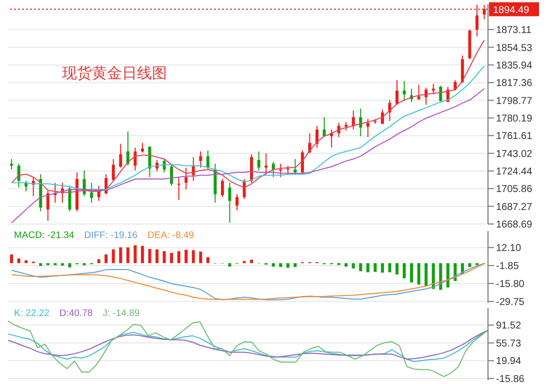  What do you see at coordinates (514, 48) in the screenshot?
I see `y-tick-label: 1854.53` at bounding box center [514, 48].